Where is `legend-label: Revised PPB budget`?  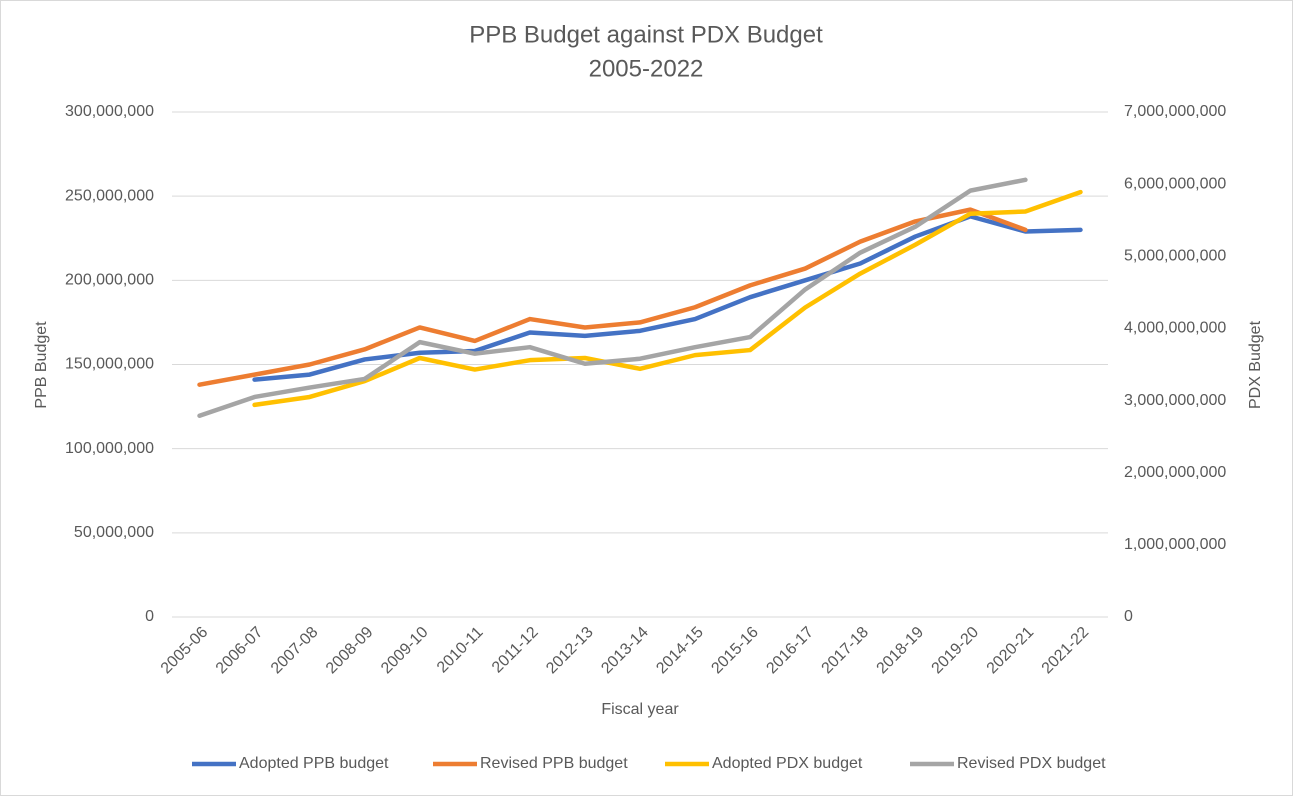 legend-label: Revised PPB budget is located at coordinates (554, 763).